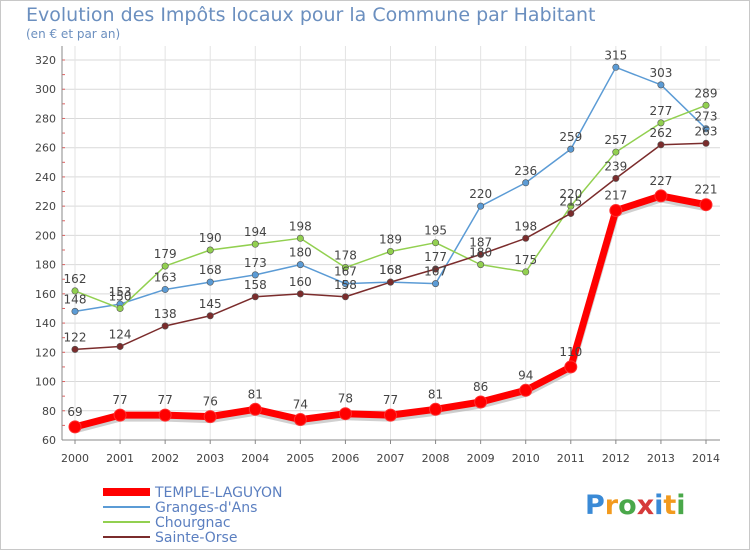 The image size is (750, 550). What do you see at coordinates (193, 523) in the screenshot?
I see `legend-label: Chourgnac` at bounding box center [193, 523].